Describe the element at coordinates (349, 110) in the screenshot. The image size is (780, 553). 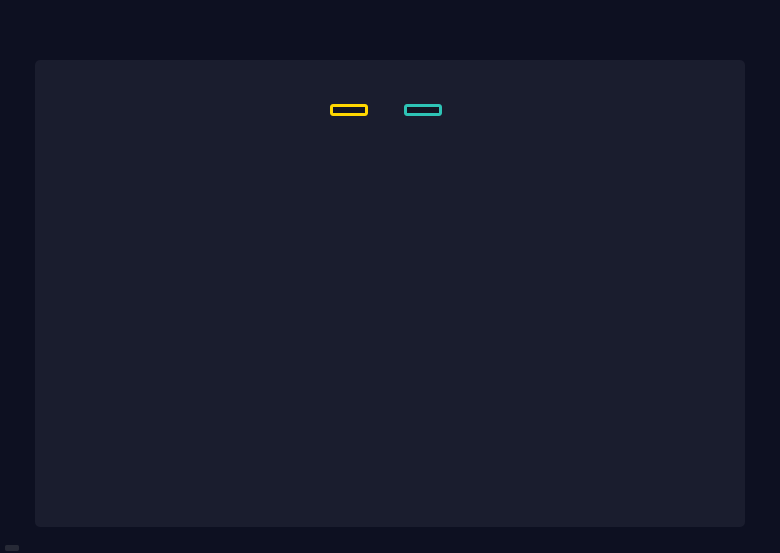
I see `latency-legend-swatch` at that location.